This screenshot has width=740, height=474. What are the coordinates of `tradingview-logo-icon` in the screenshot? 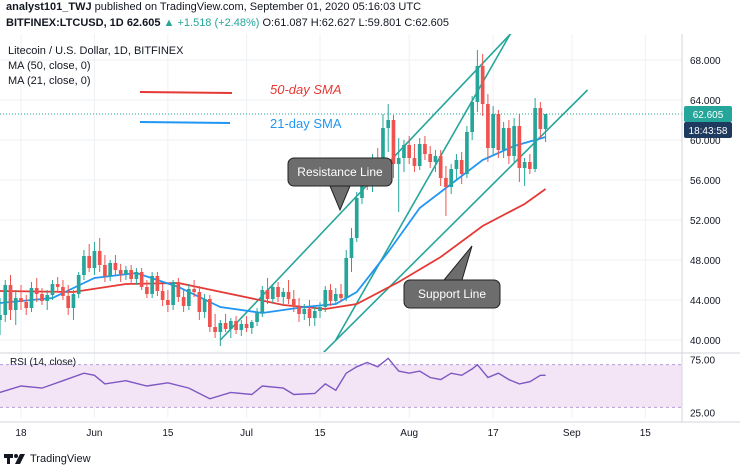 It's located at (14, 459).